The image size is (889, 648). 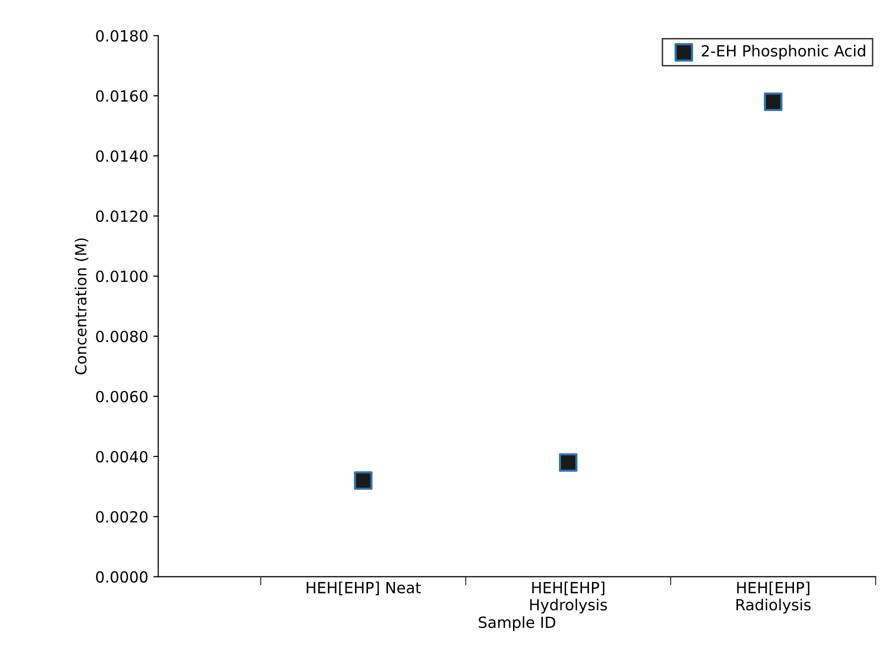 What do you see at coordinates (122, 216) in the screenshot?
I see `y-tick-label: 0.0120` at bounding box center [122, 216].